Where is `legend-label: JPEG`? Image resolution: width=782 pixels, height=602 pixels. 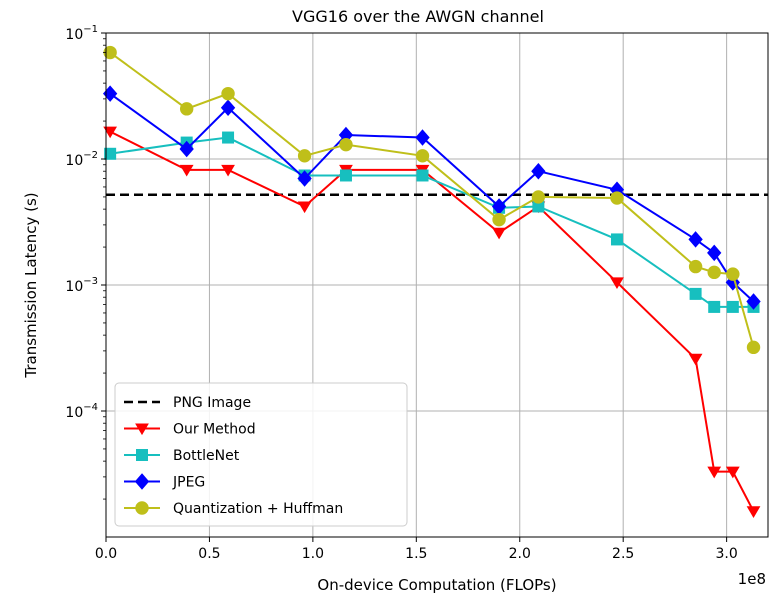
legend-label: JPEG is located at coordinates (188, 483).